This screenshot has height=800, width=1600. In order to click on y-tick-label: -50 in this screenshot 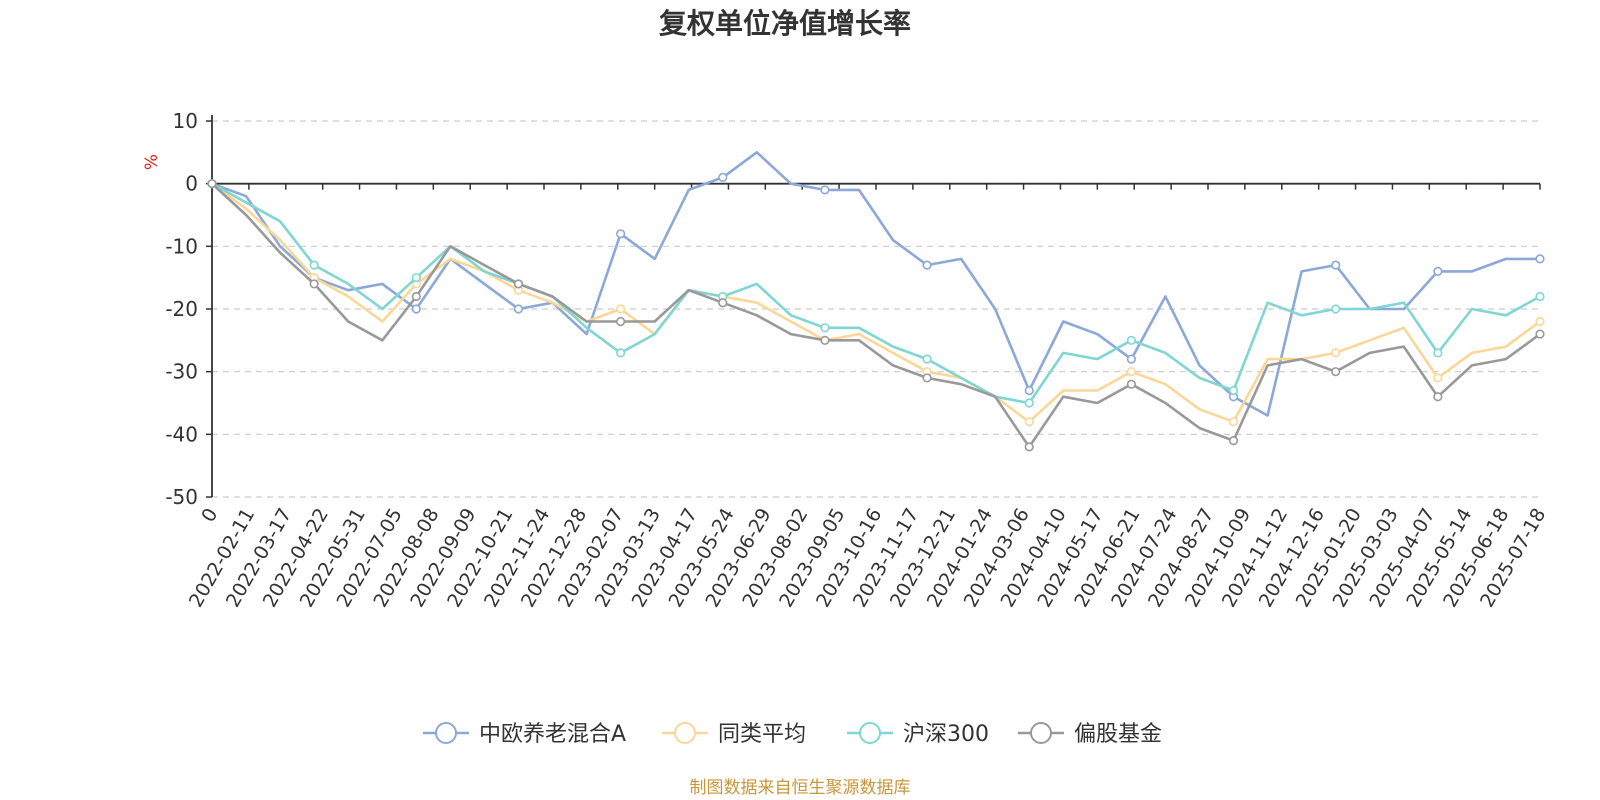, I will do `click(181, 497)`.